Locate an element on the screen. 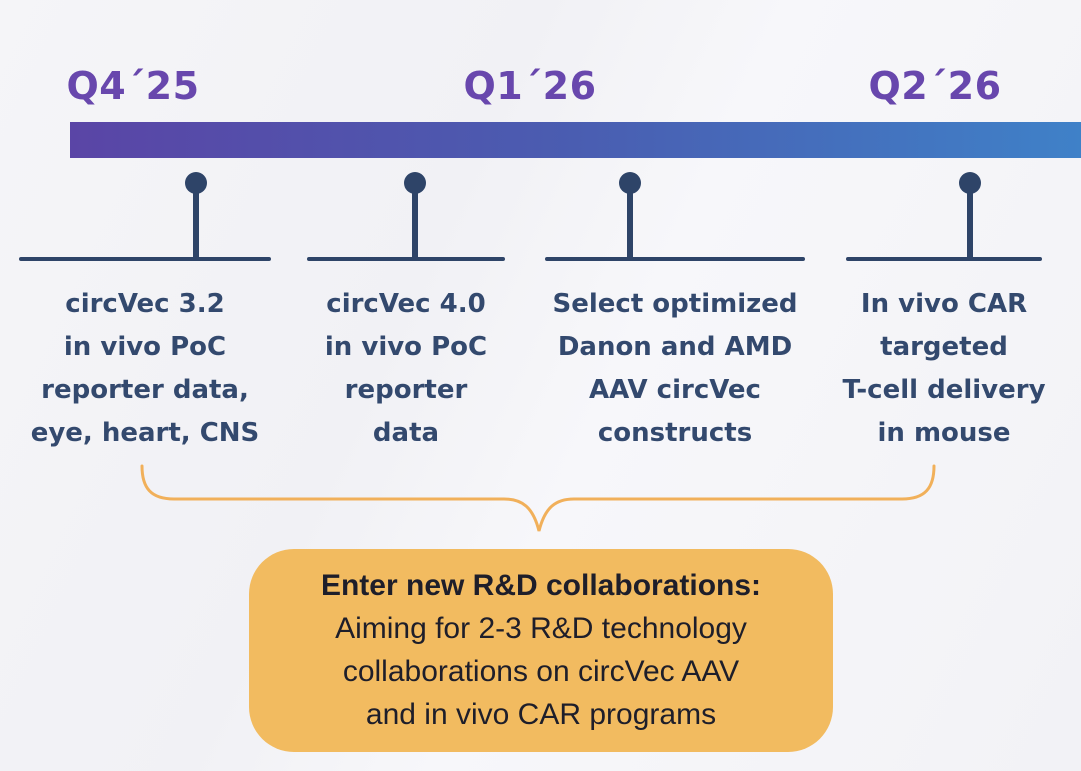 The image size is (1081, 771). callout-body-line: Aiming for 2-3 R&D technology is located at coordinates (541, 628).